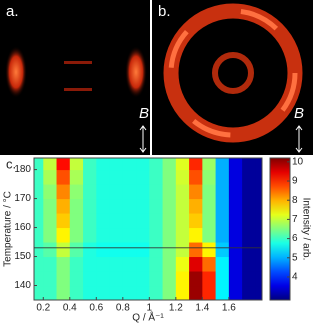 This screenshot has height=327, width=320. Describe the element at coordinates (298, 161) in the screenshot. I see `colorbar-tick-label: 10` at that location.